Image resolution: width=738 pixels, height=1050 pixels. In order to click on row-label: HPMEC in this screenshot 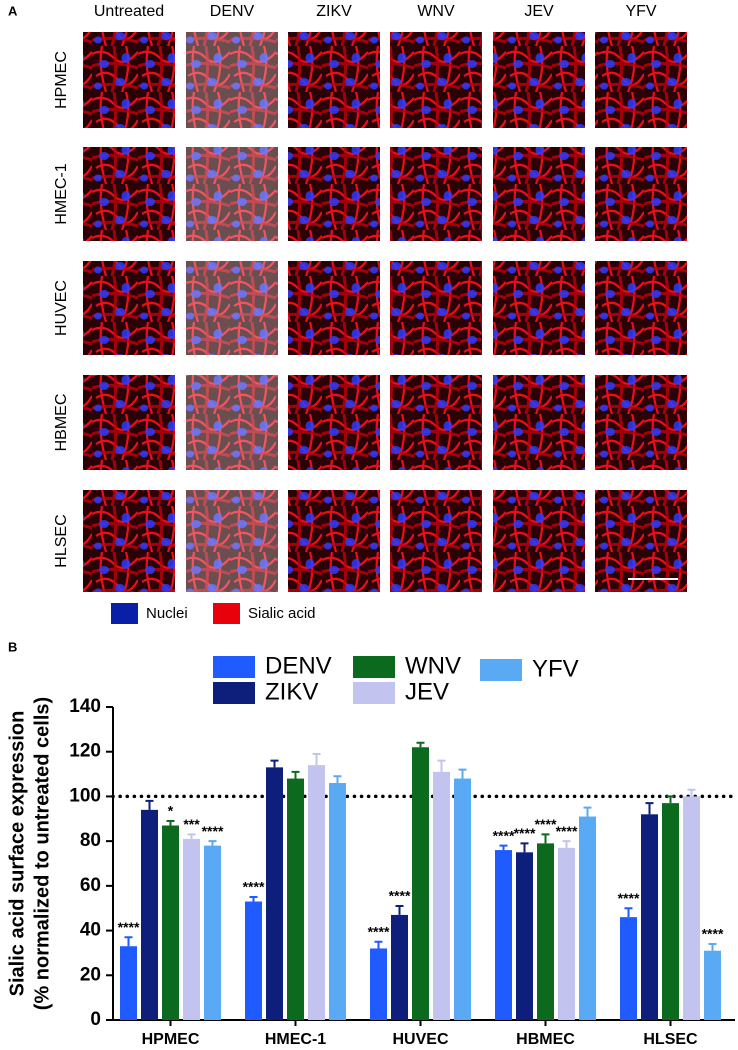, I will do `click(61, 80)`.